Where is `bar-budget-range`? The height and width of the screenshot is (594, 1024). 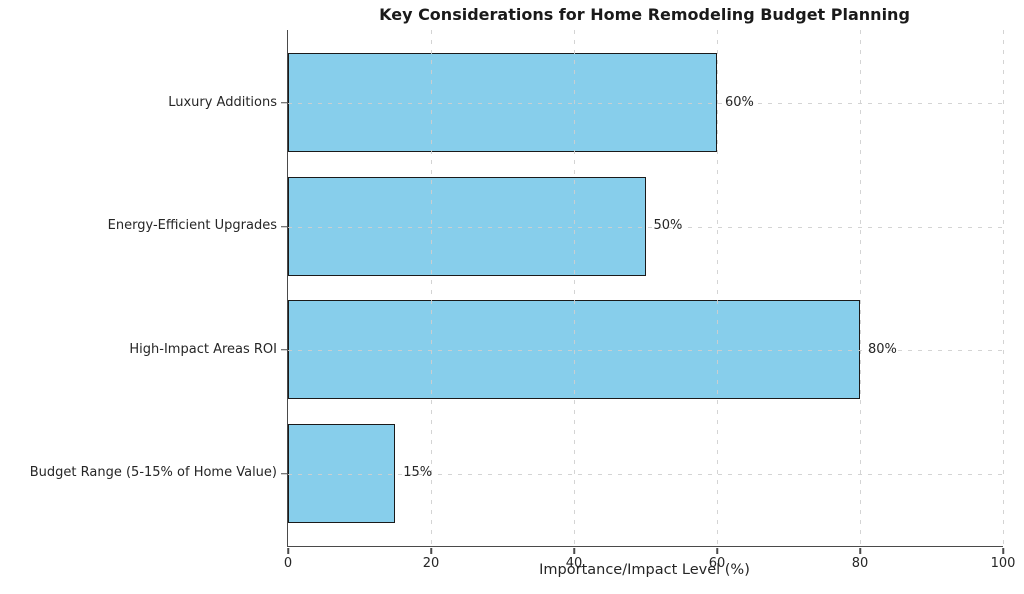
bar-budget-range is located at coordinates (342, 473).